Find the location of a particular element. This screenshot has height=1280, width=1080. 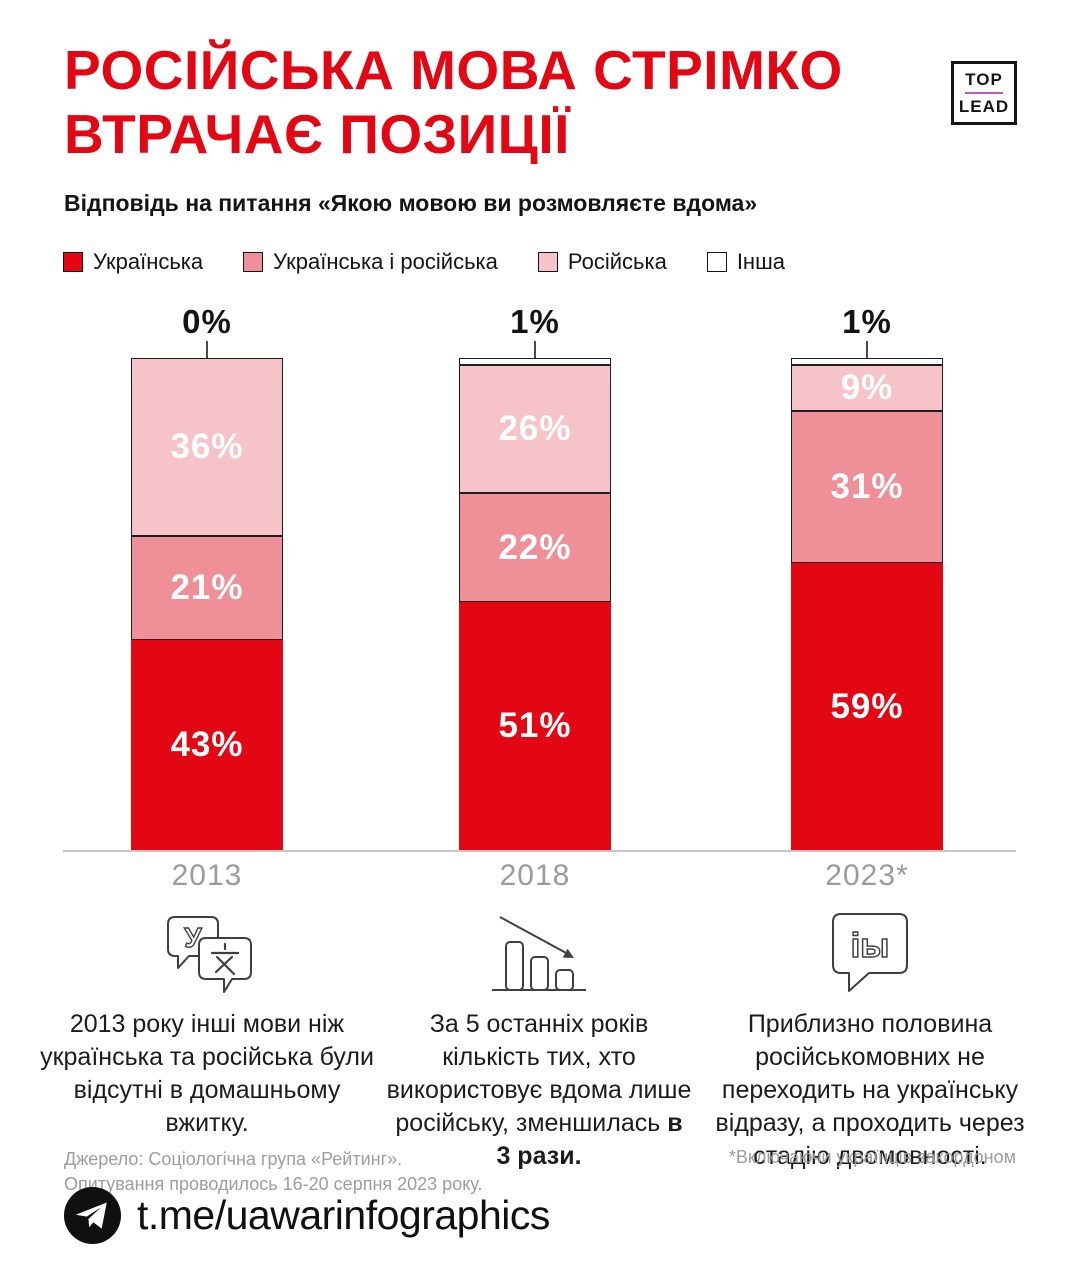

bar-value-label: 31% is located at coordinates (867, 486).